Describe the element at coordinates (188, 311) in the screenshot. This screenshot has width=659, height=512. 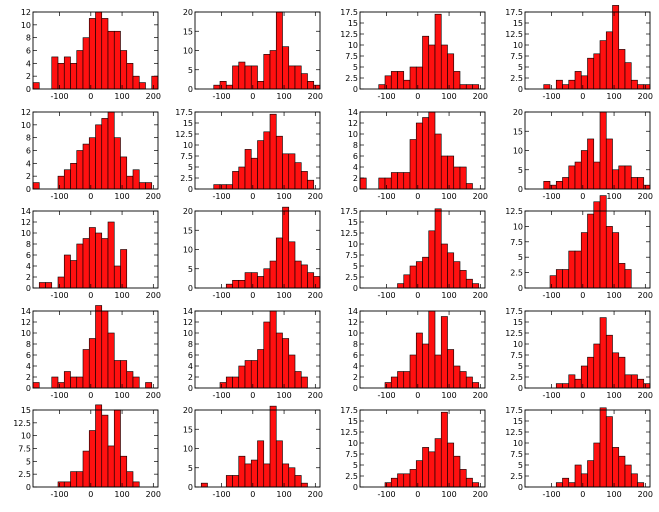
I see `y-tick-label: 14` at that location.